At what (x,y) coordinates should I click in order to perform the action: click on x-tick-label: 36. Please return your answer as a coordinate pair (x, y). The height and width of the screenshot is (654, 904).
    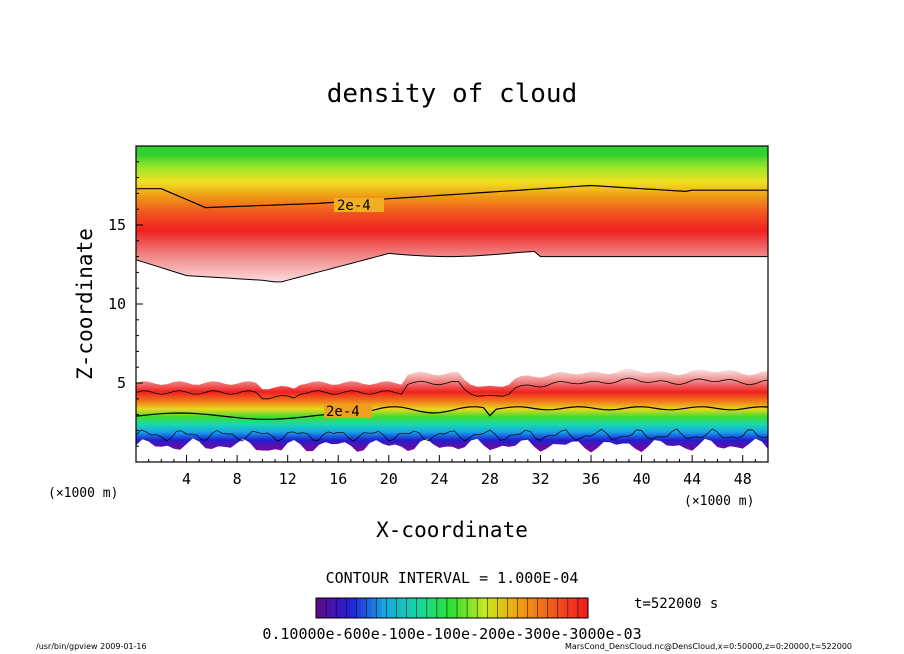
    Looking at the image, I should click on (591, 479).